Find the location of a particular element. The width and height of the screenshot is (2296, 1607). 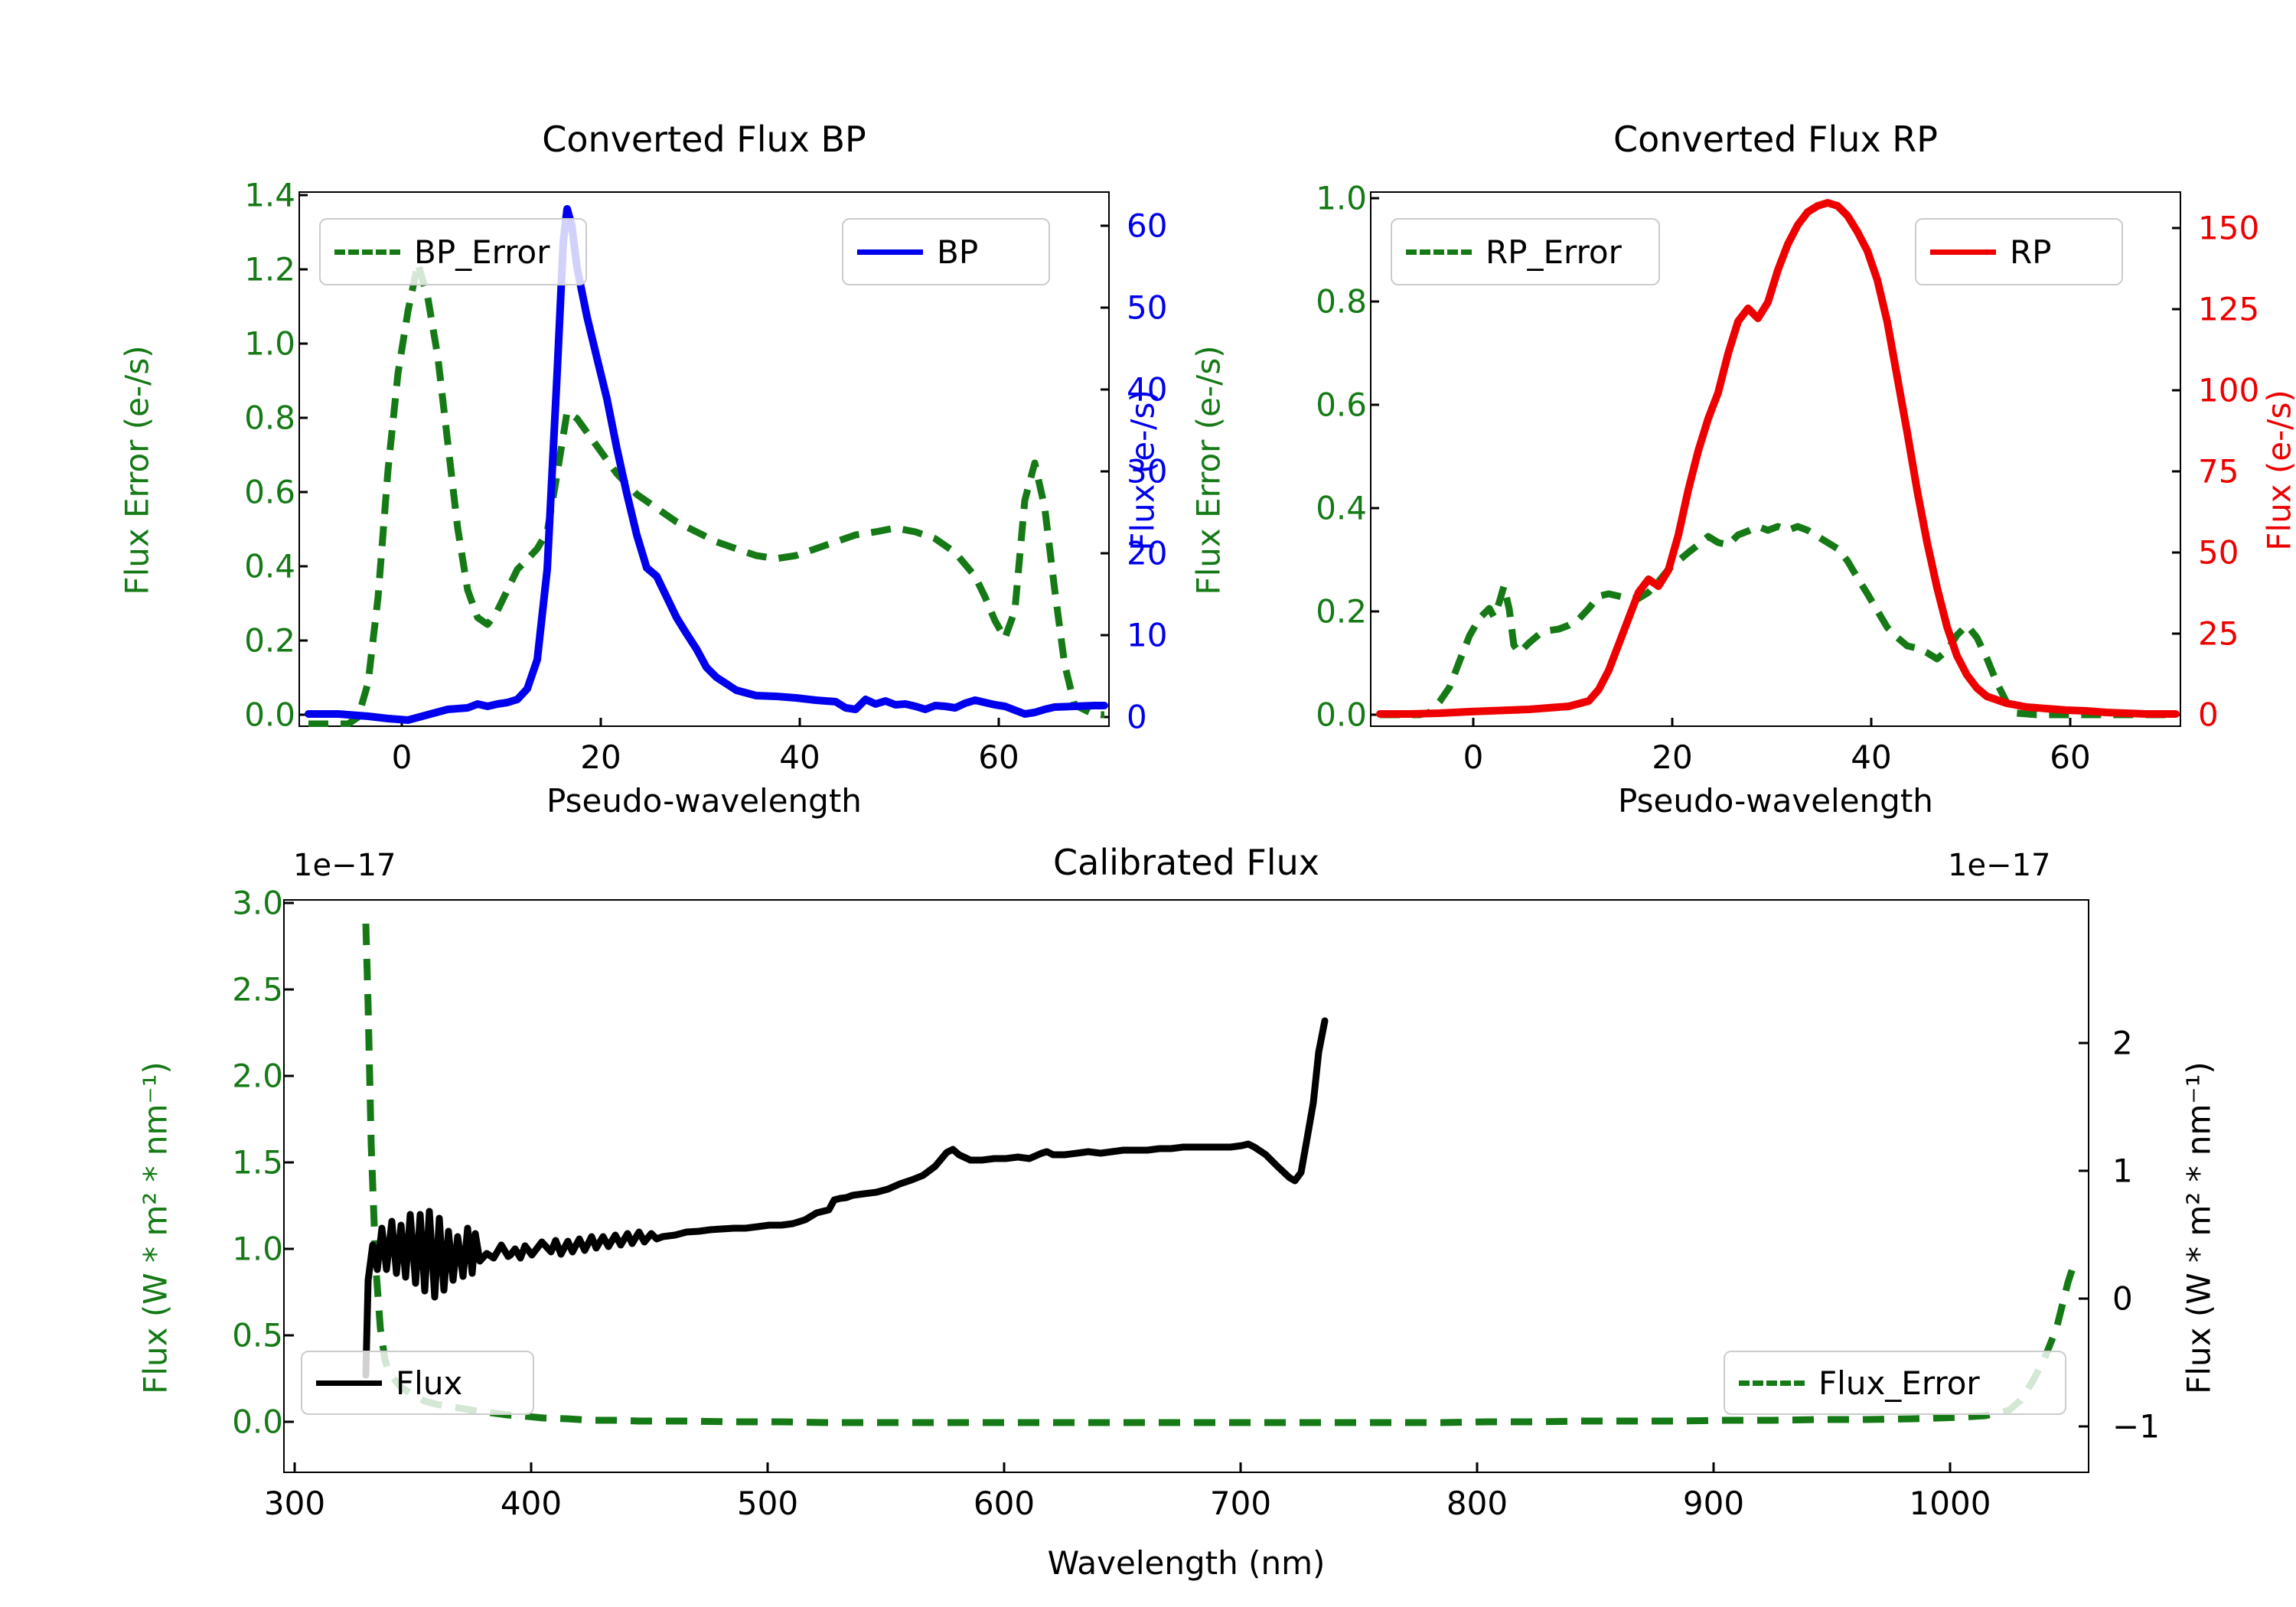

calibrated-flux-legend-label: Flux is located at coordinates (429, 1383).